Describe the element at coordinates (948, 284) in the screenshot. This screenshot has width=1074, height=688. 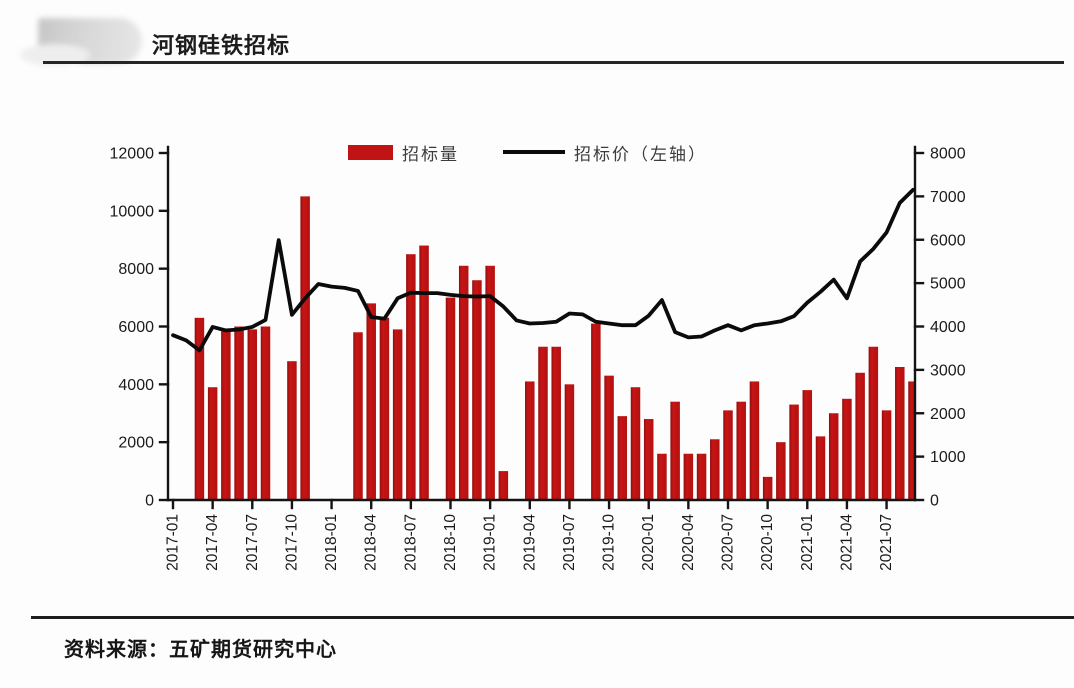
I see `right-tick-label: 5000` at that location.